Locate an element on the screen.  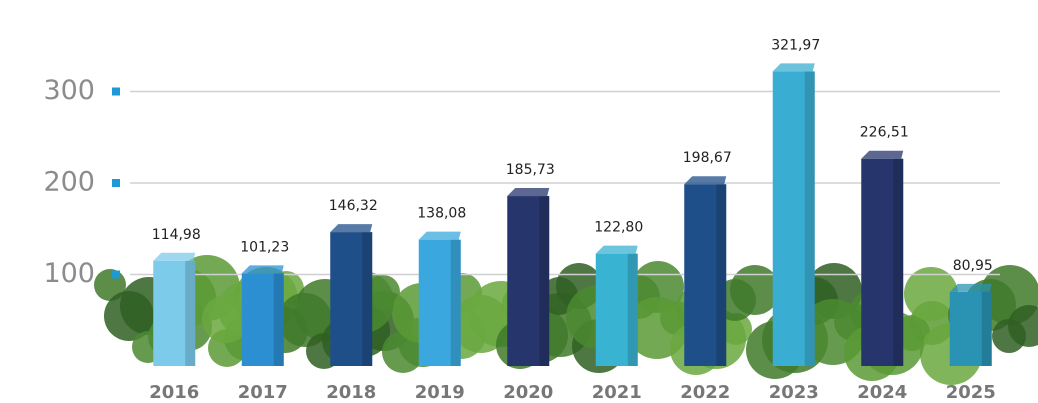
value-label: 101,23 is located at coordinates (264, 247).